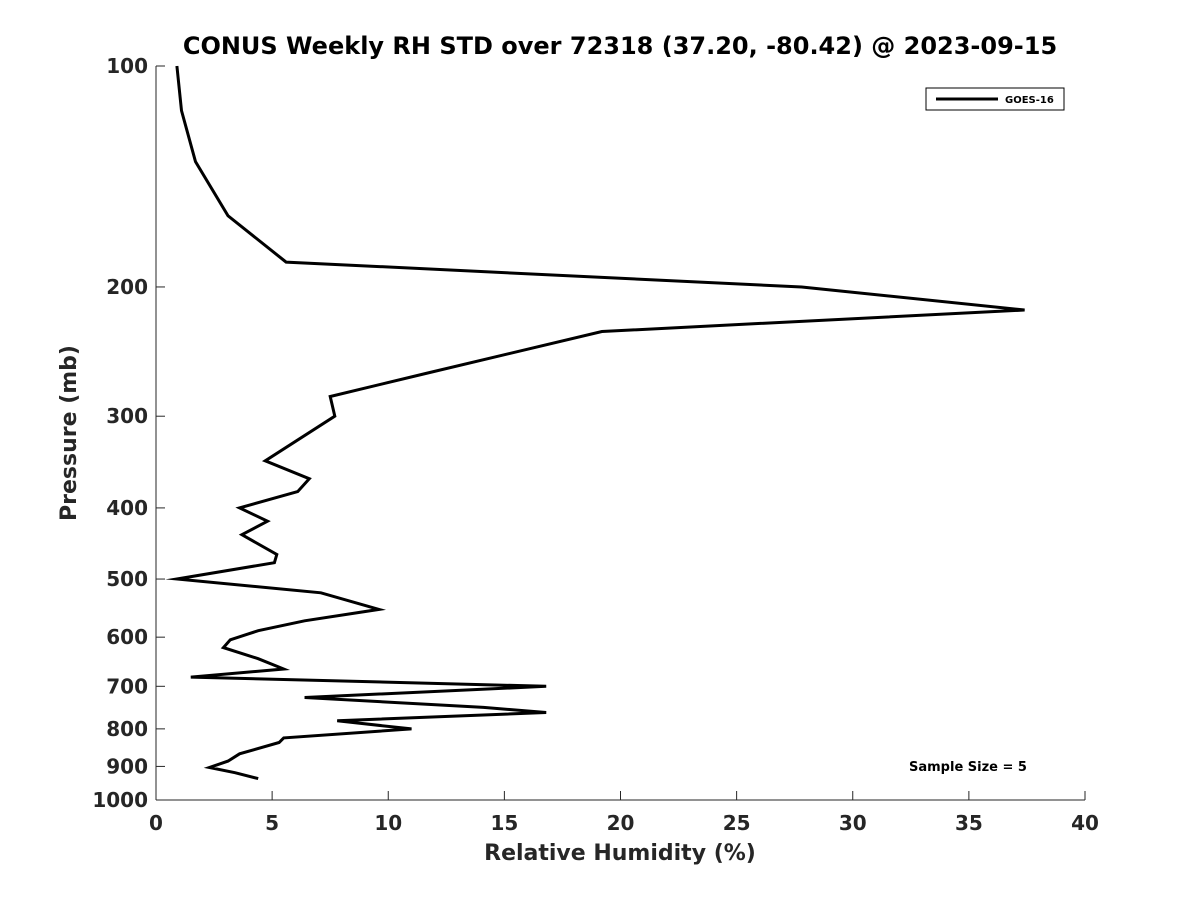  Describe the element at coordinates (968, 767) in the screenshot. I see `sample-size-note: Sample Size = 5` at that location.